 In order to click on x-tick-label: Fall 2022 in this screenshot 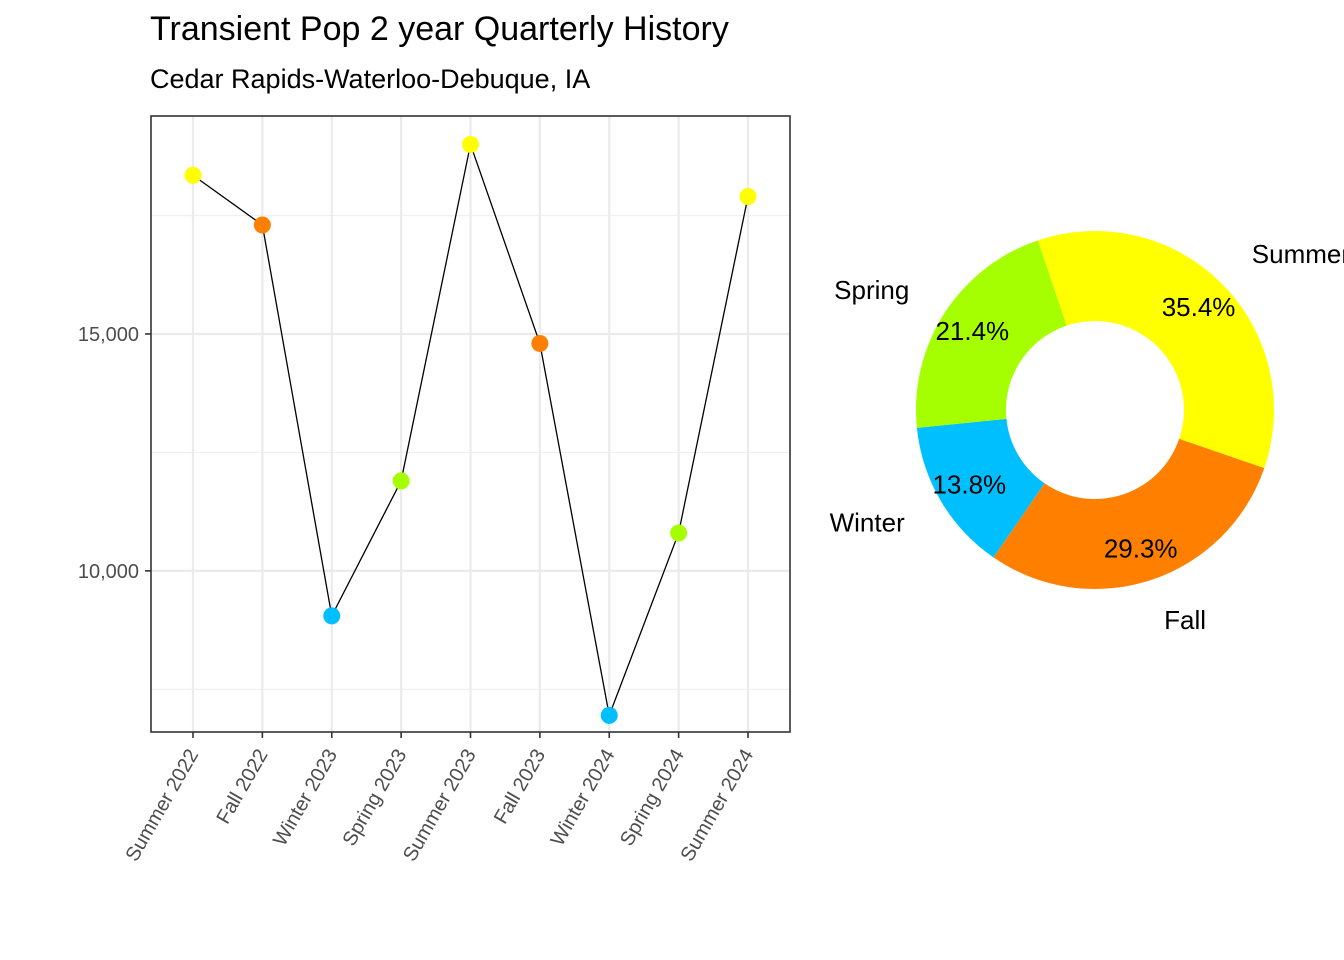, I will do `click(243, 787)`.